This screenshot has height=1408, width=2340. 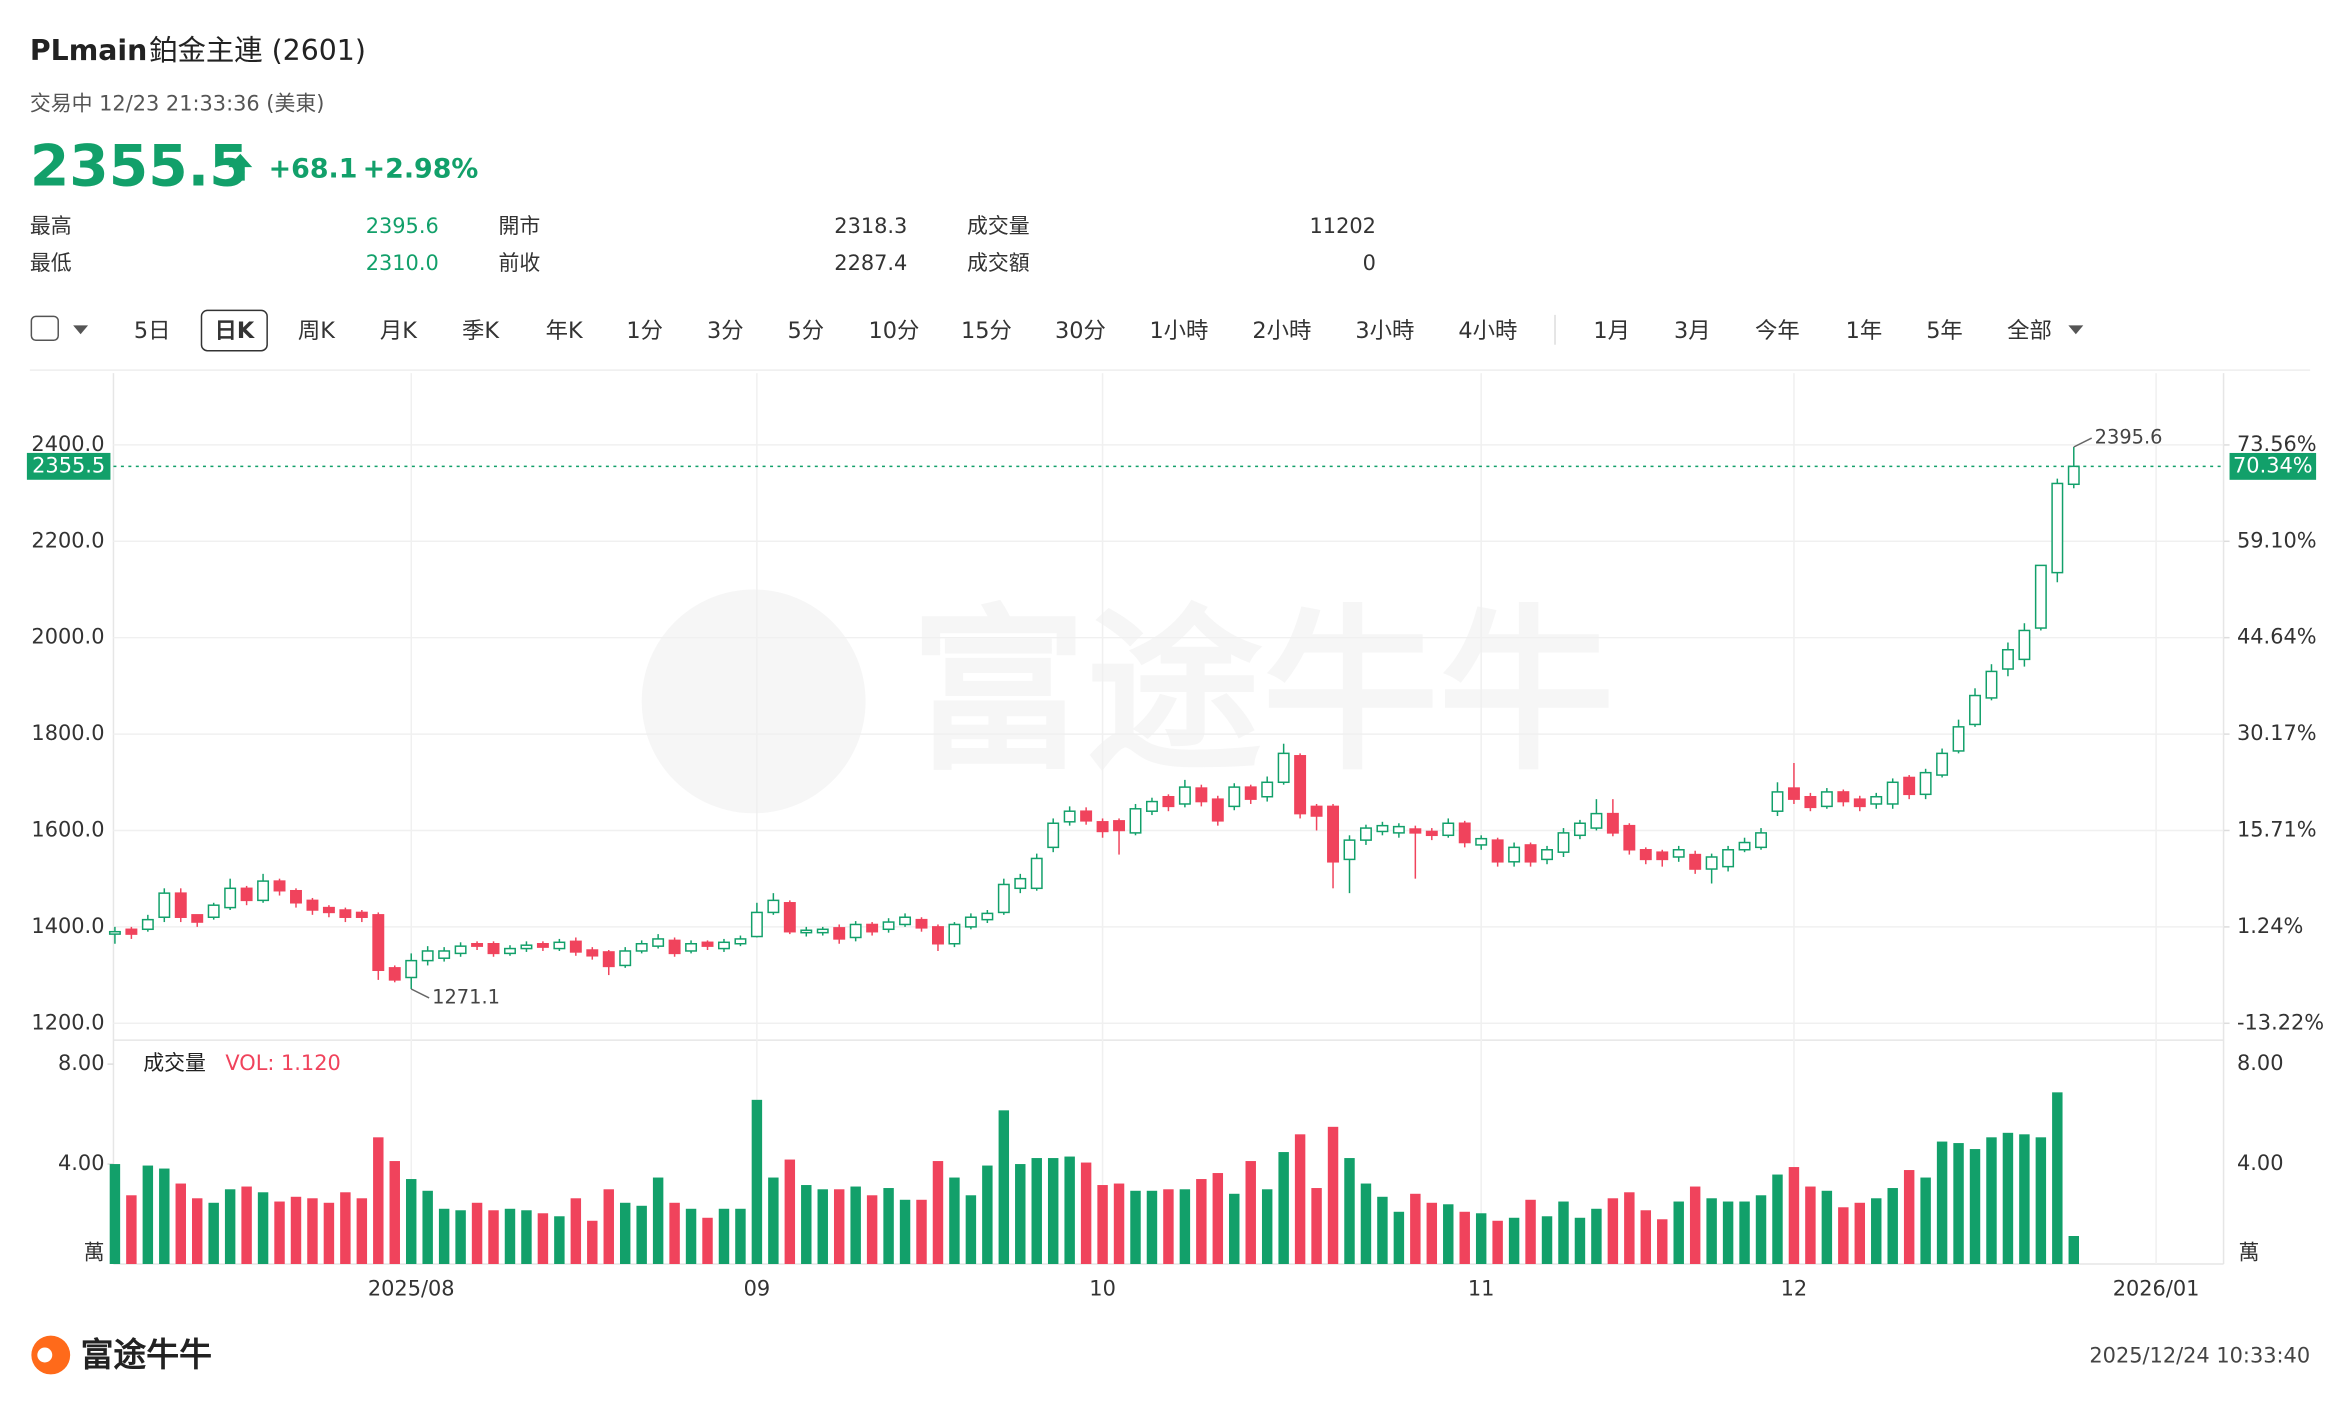 I want to click on toolbar-item: 月K, so click(x=399, y=331).